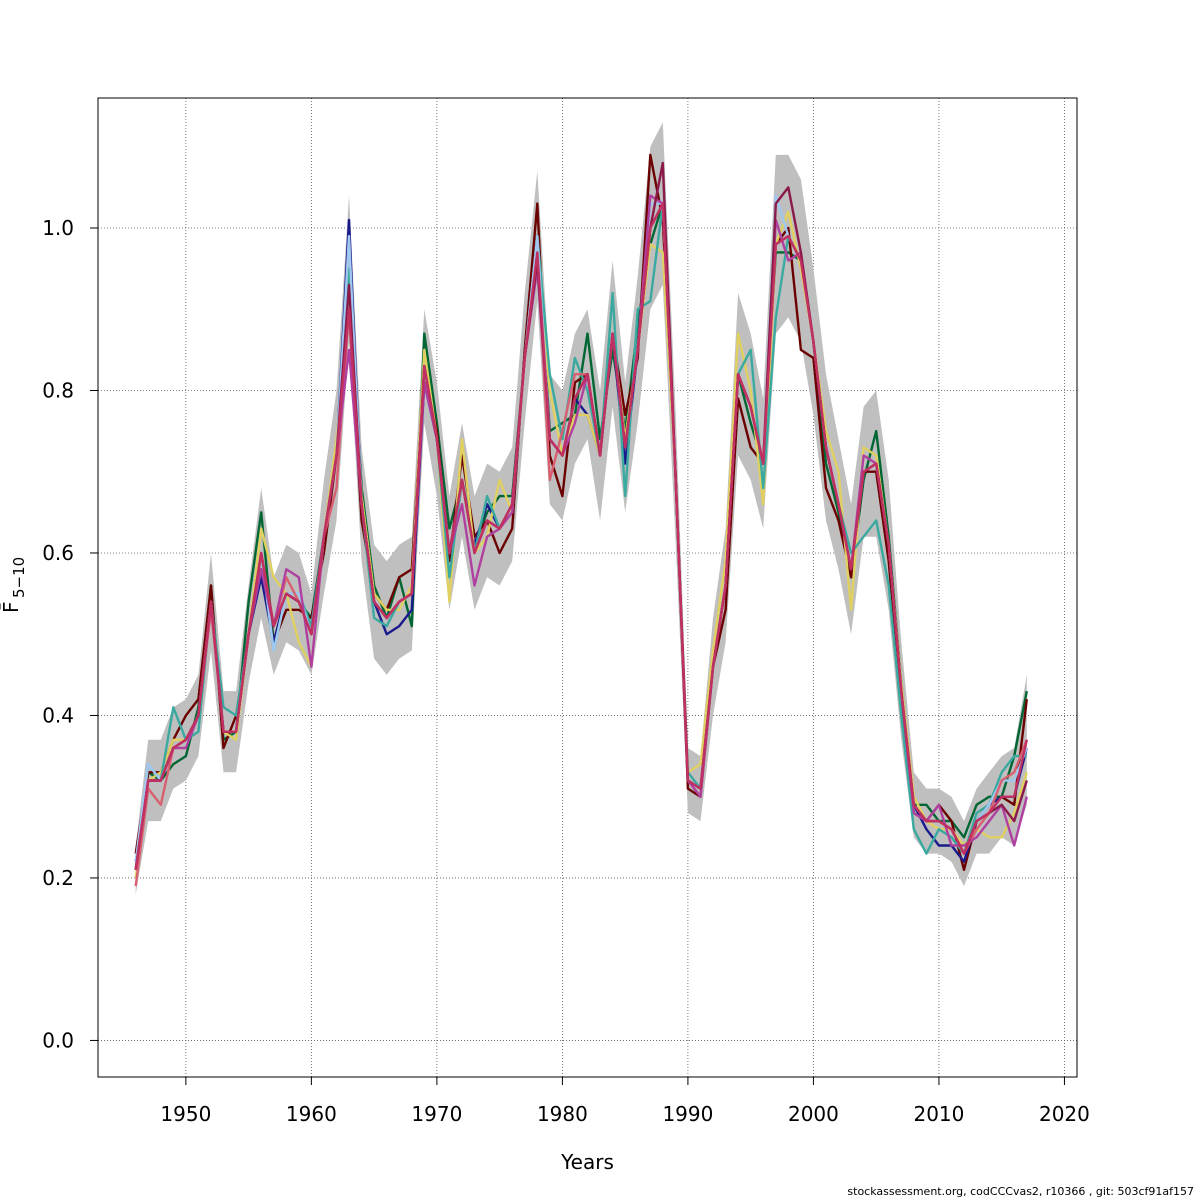 Image resolution: width=1200 pixels, height=1200 pixels. What do you see at coordinates (19, 577) in the screenshot?
I see `y-axis-title-subscript: 5−10` at bounding box center [19, 577].